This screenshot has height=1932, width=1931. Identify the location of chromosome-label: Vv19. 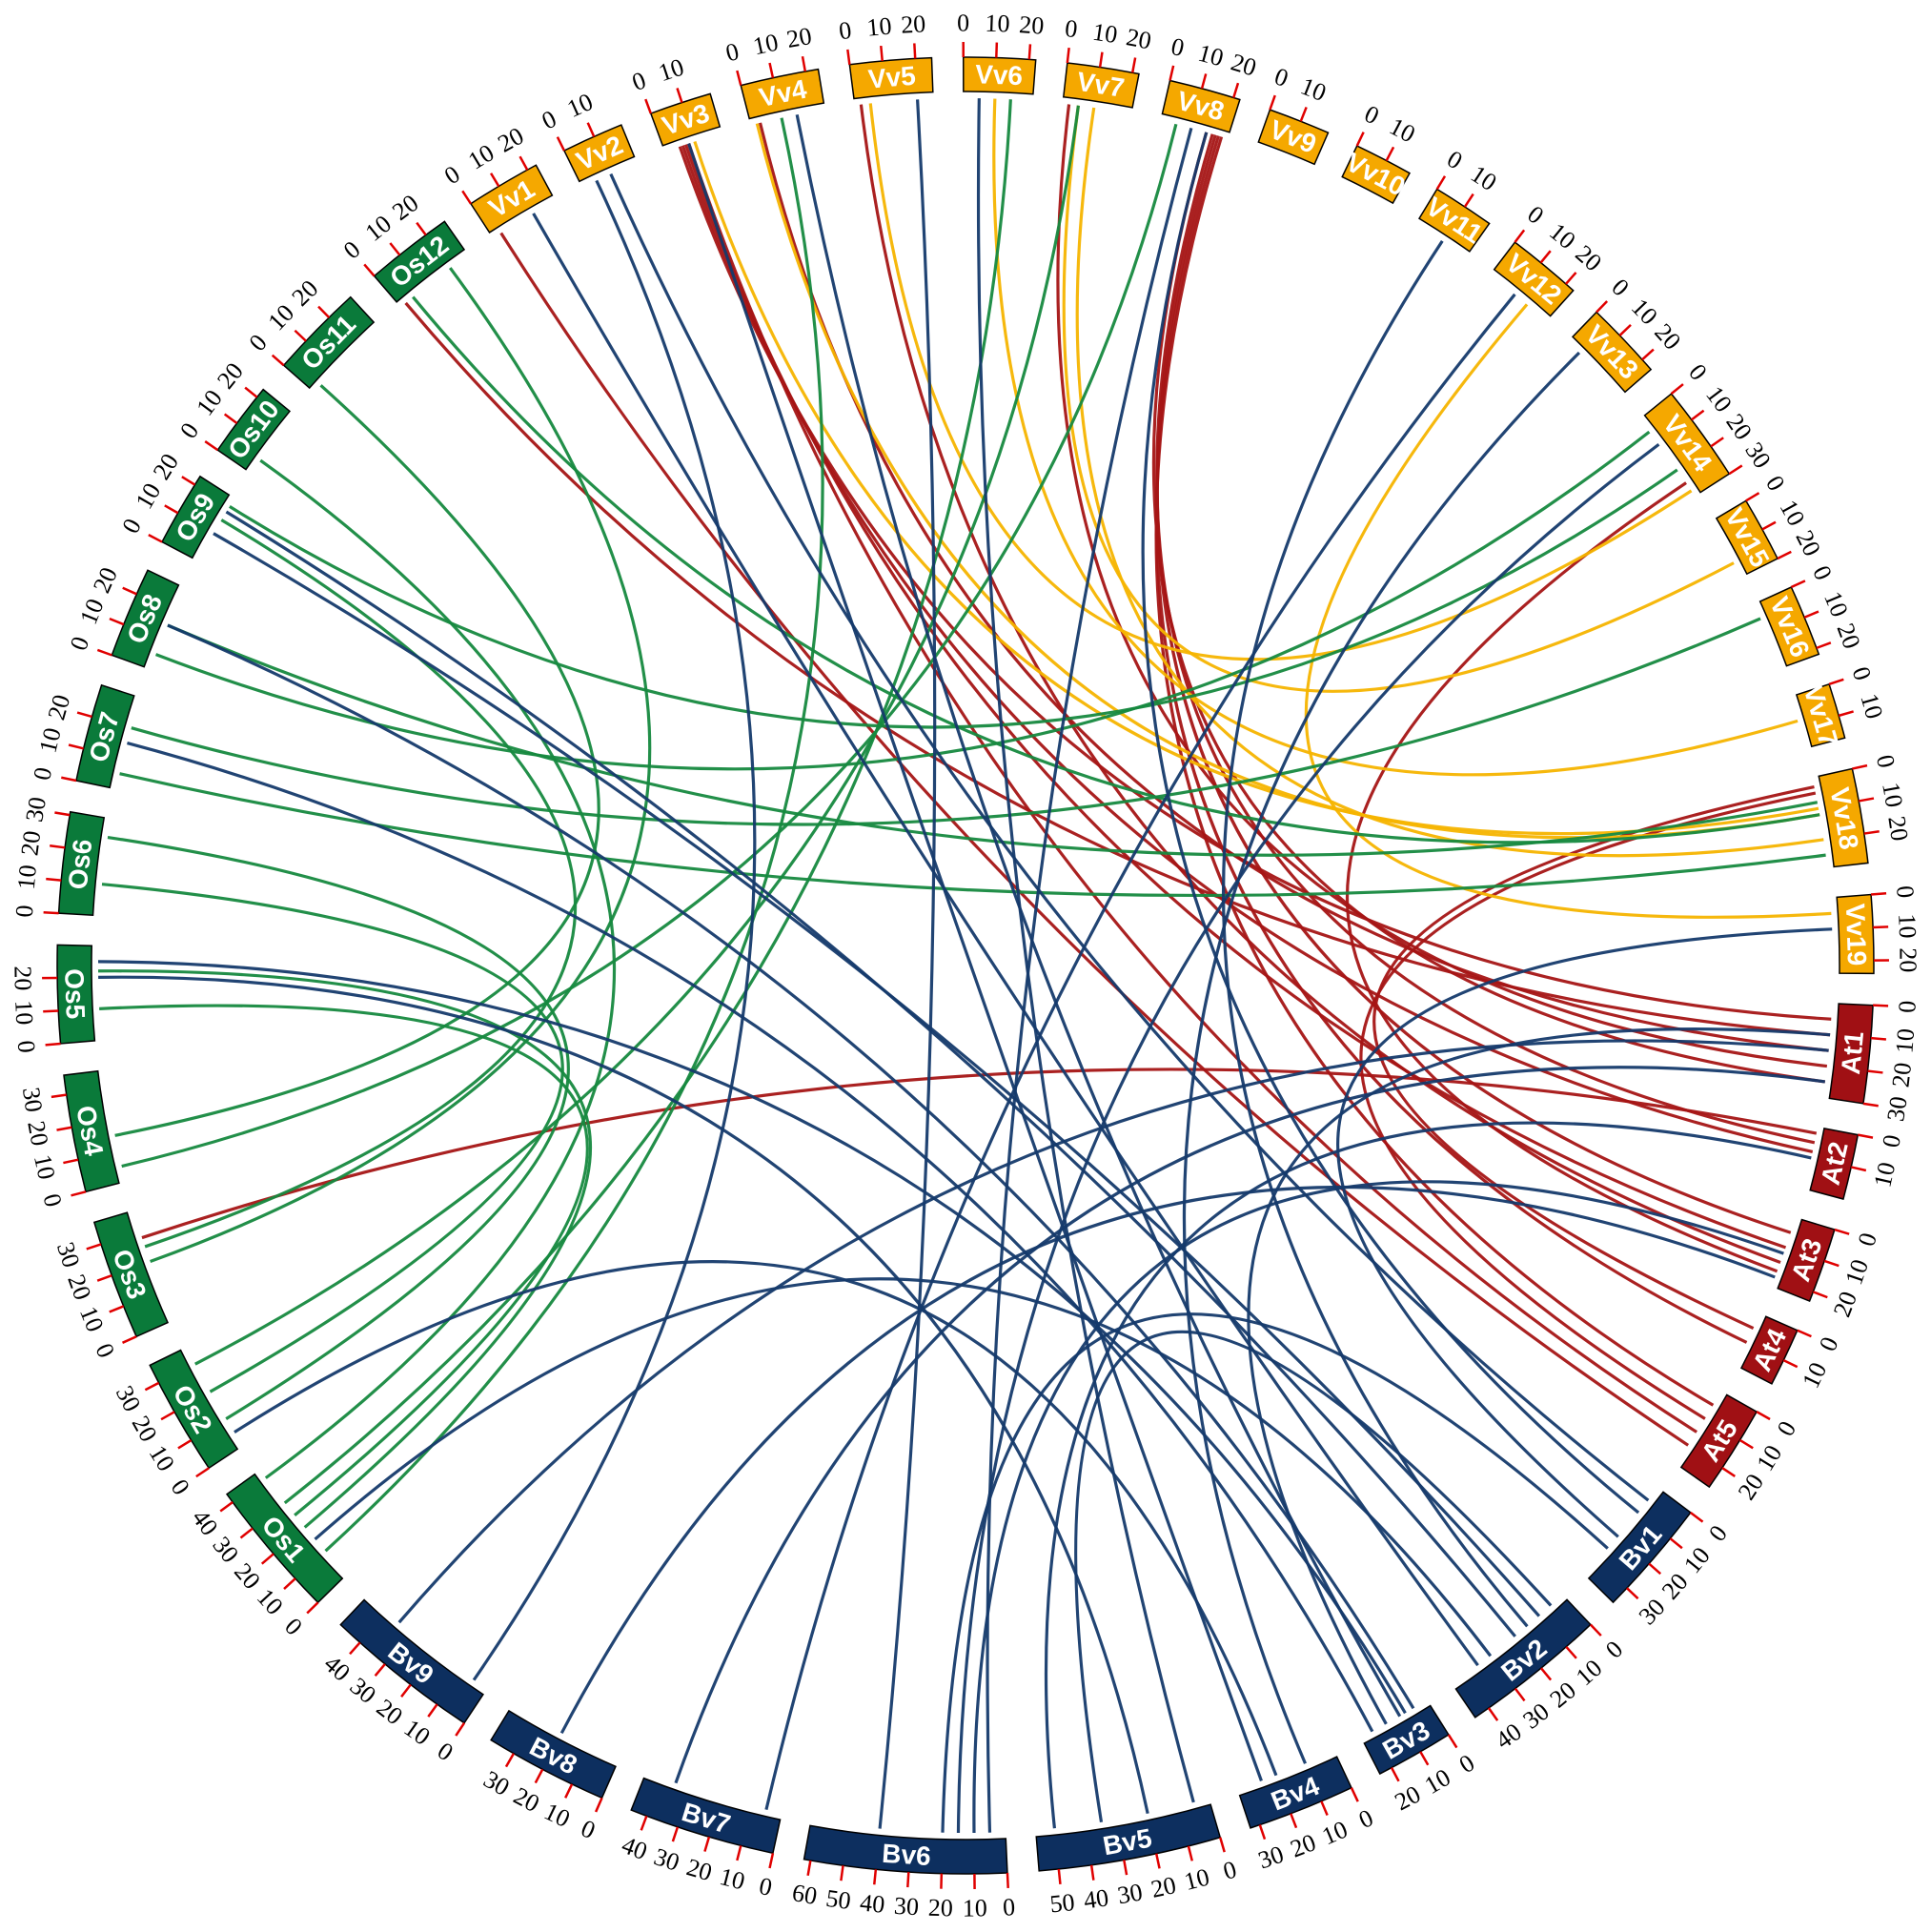
(1856, 935).